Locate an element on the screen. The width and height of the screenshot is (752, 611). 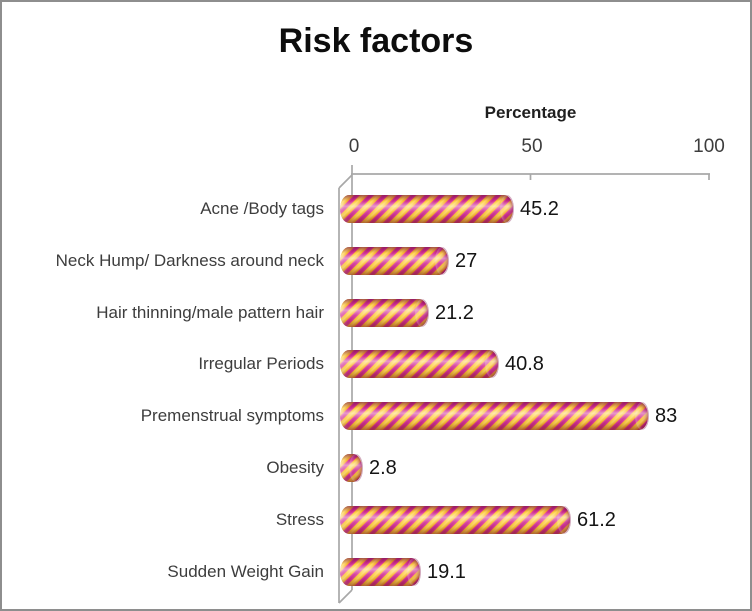
category-label: Obesity is located at coordinates (295, 467).